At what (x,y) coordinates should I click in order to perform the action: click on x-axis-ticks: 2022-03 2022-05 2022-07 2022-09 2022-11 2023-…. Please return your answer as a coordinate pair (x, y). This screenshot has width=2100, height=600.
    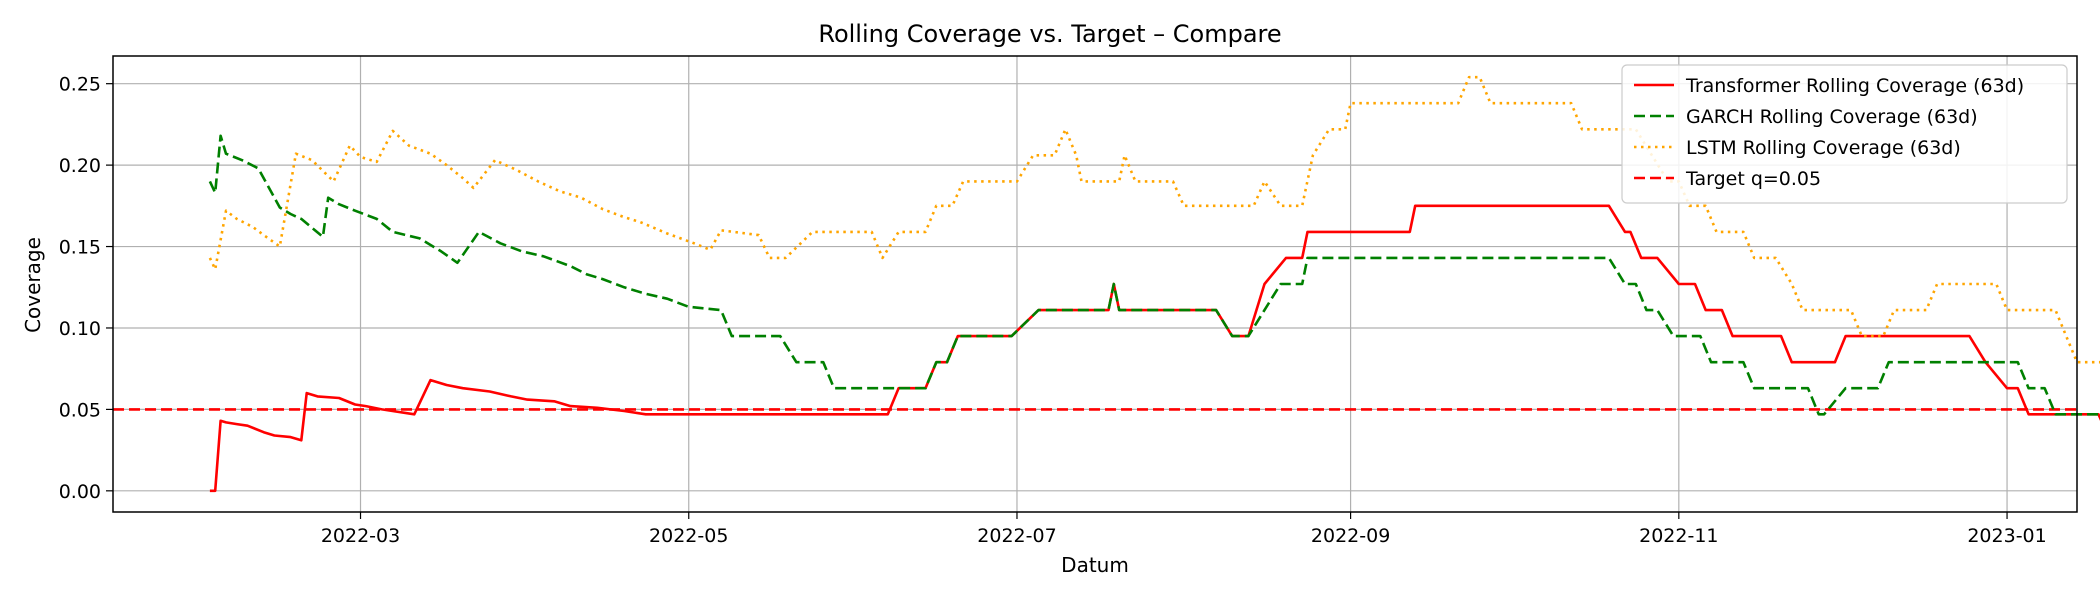
    Looking at the image, I should click on (1184, 529).